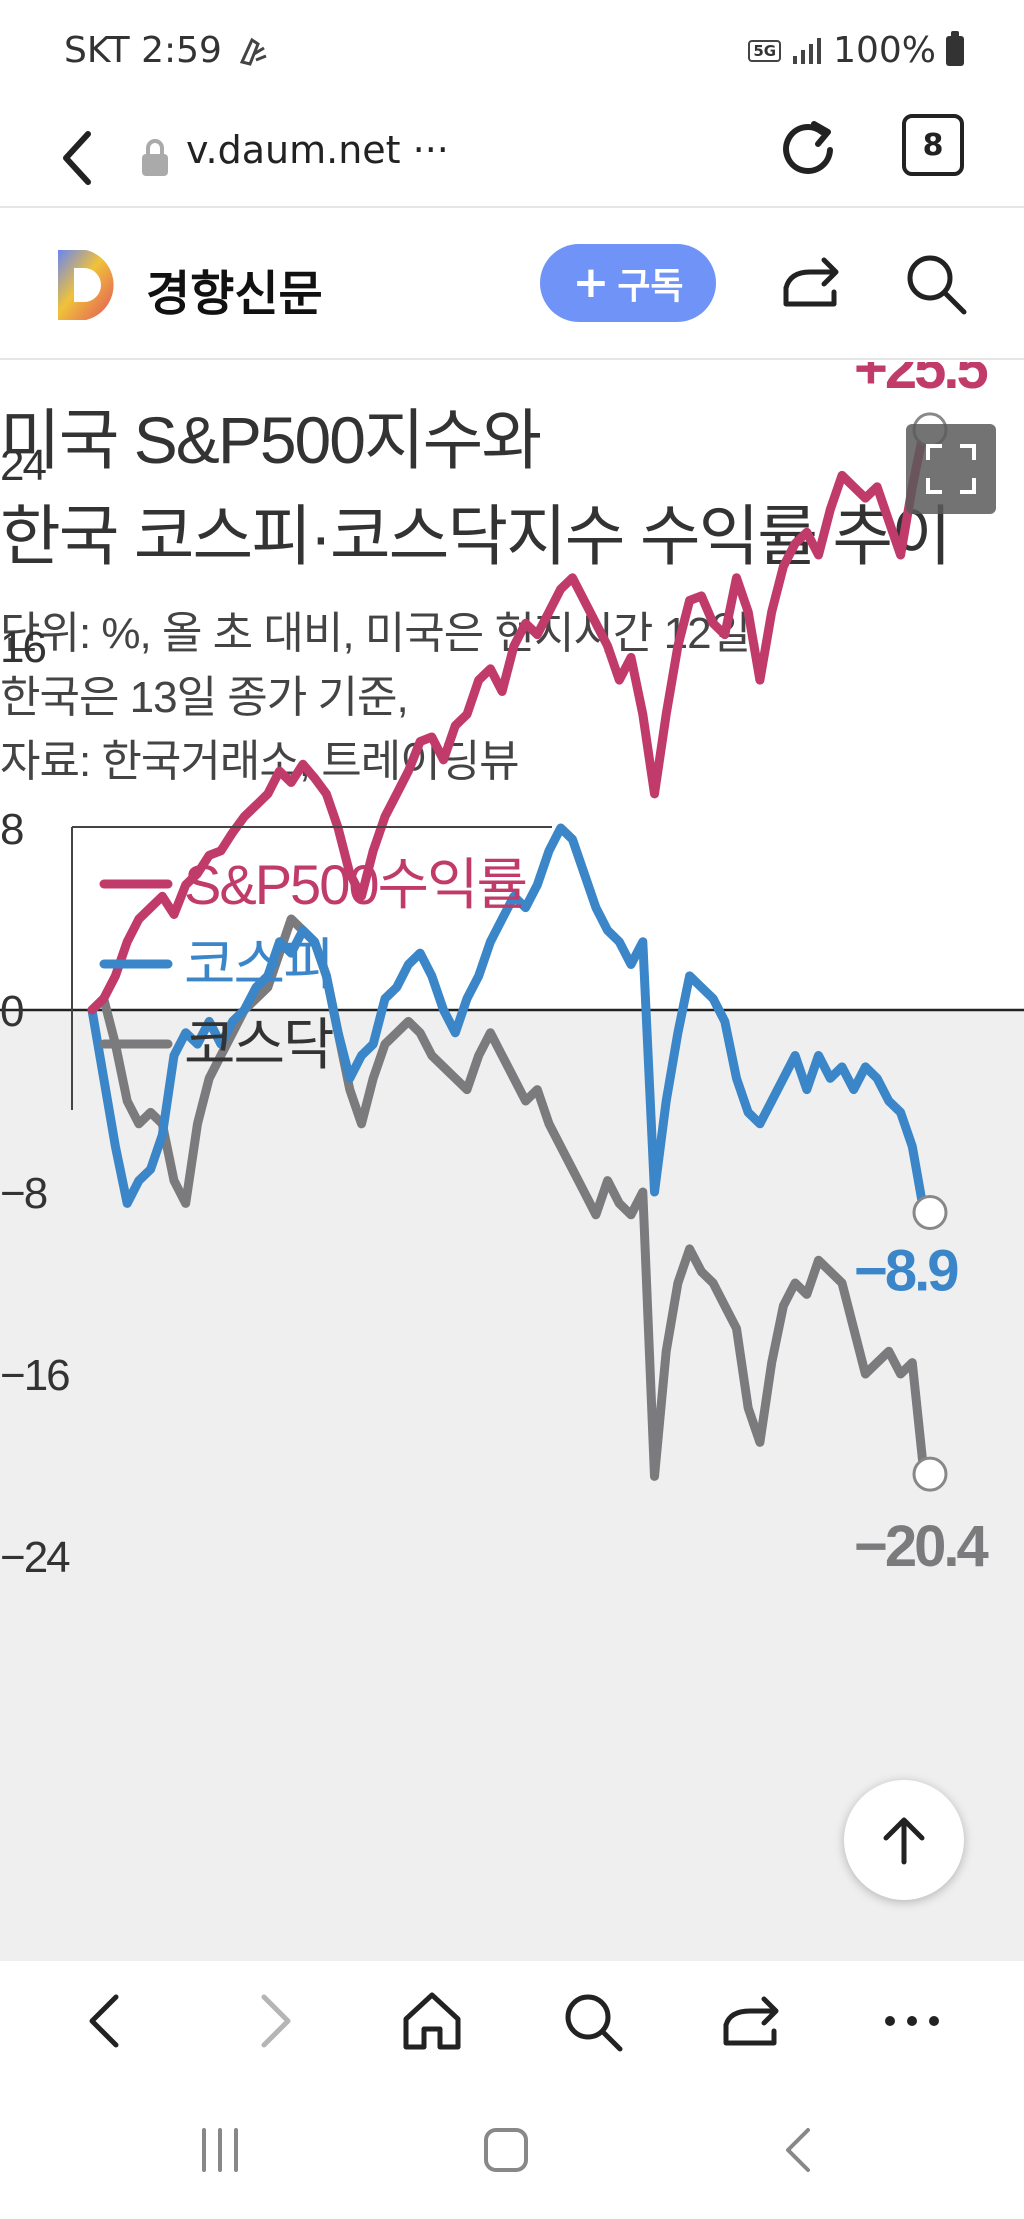 Image resolution: width=1024 pixels, height=2219 pixels. I want to click on nav-forward-icon, so click(272, 2021).